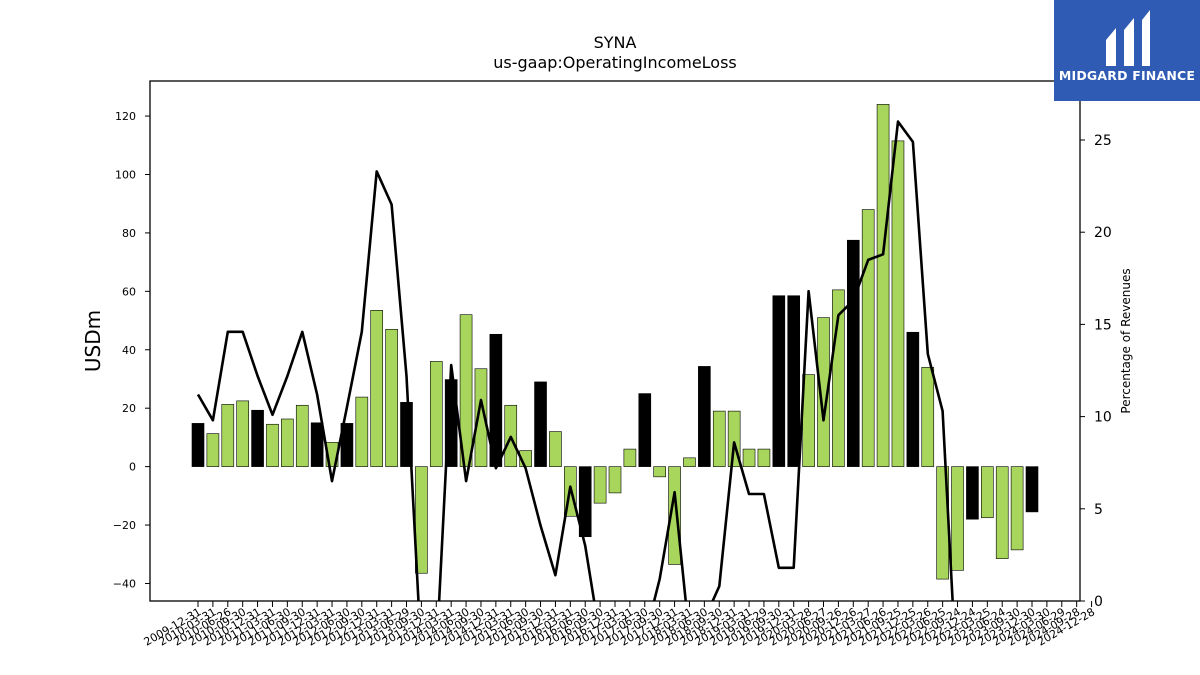  Describe the element at coordinates (125, 174) in the screenshot. I see `y-tick-label: 100` at that location.